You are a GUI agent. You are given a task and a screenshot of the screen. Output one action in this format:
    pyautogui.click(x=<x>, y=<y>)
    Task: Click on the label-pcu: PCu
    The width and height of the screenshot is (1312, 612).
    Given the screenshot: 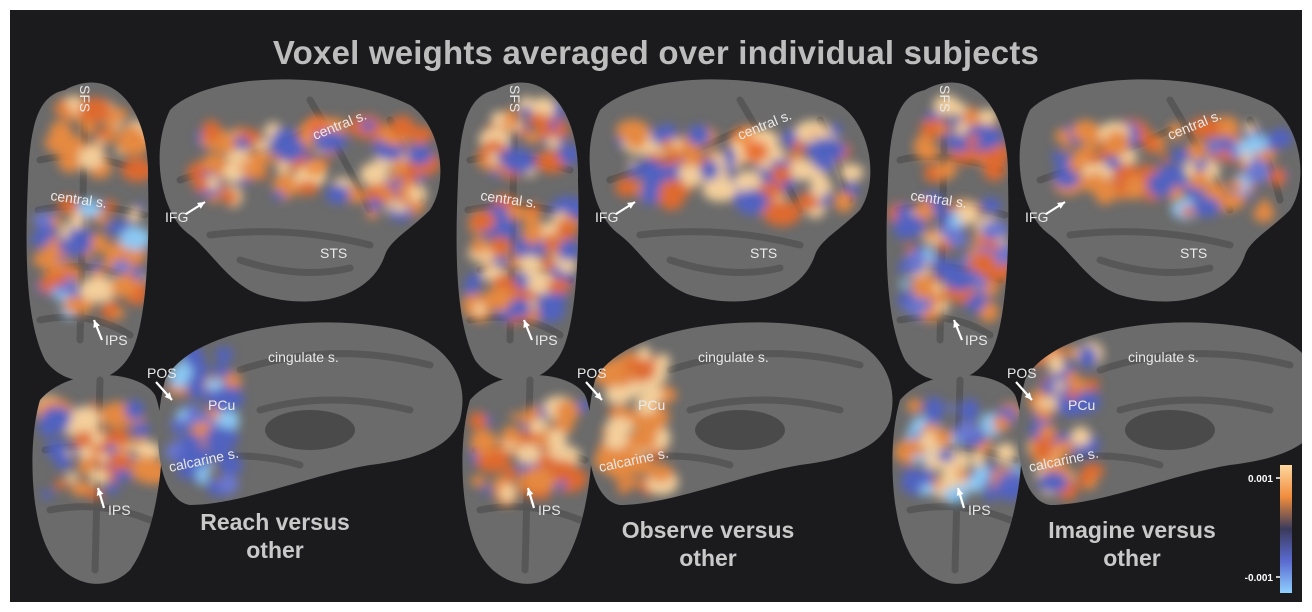 What is the action you would take?
    pyautogui.click(x=651, y=405)
    